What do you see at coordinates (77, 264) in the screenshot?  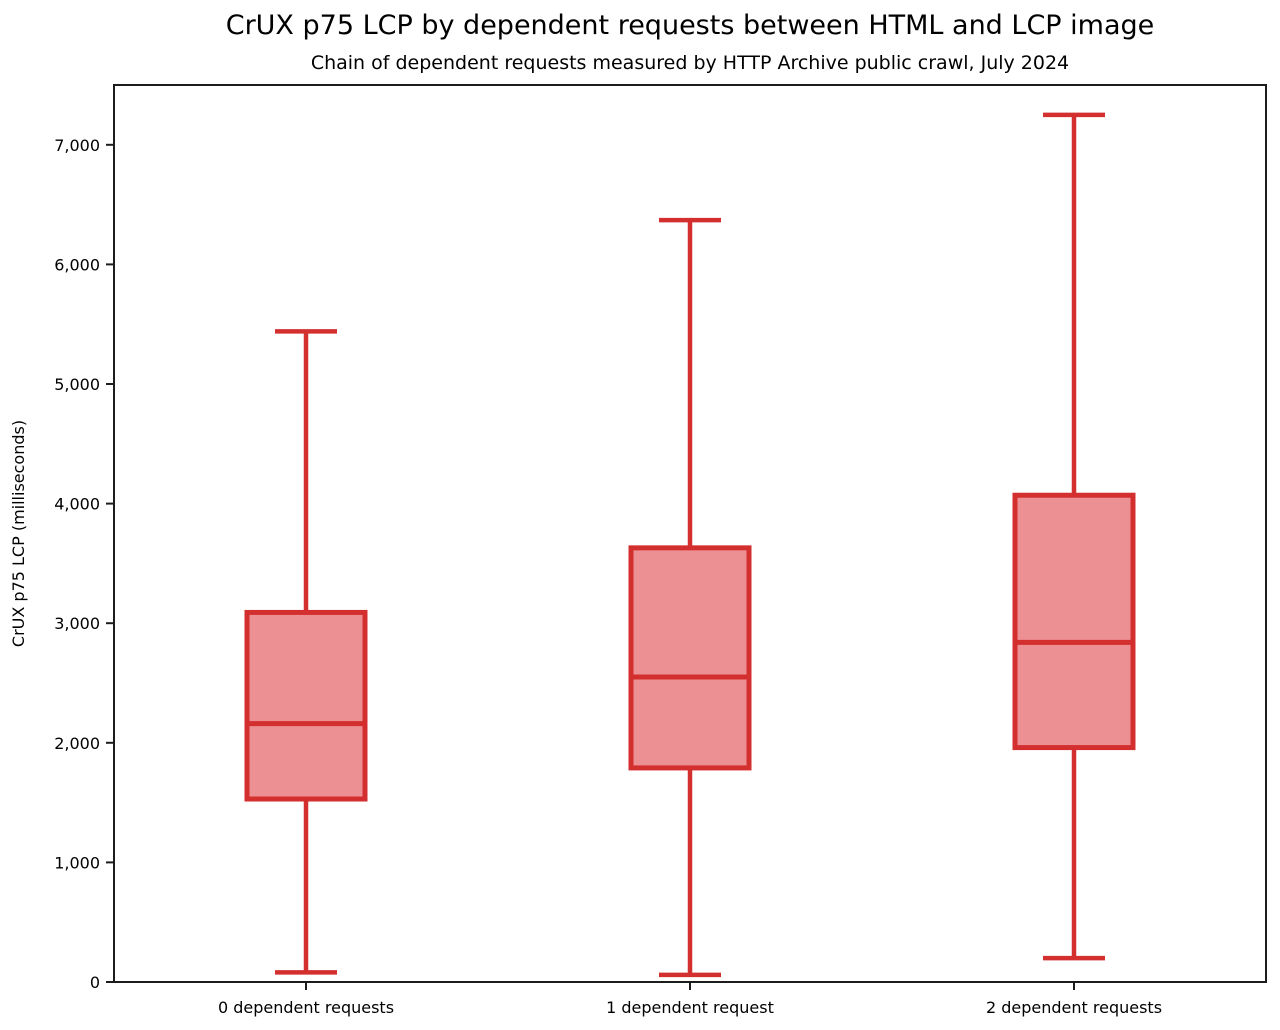 I see `y-tick-label: 6,000` at bounding box center [77, 264].